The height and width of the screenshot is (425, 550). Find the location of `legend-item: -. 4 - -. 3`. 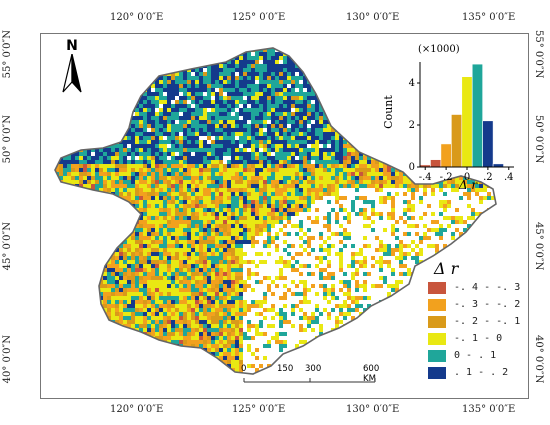

legend-item: -. 4 - -. 3 is located at coordinates (478, 287).